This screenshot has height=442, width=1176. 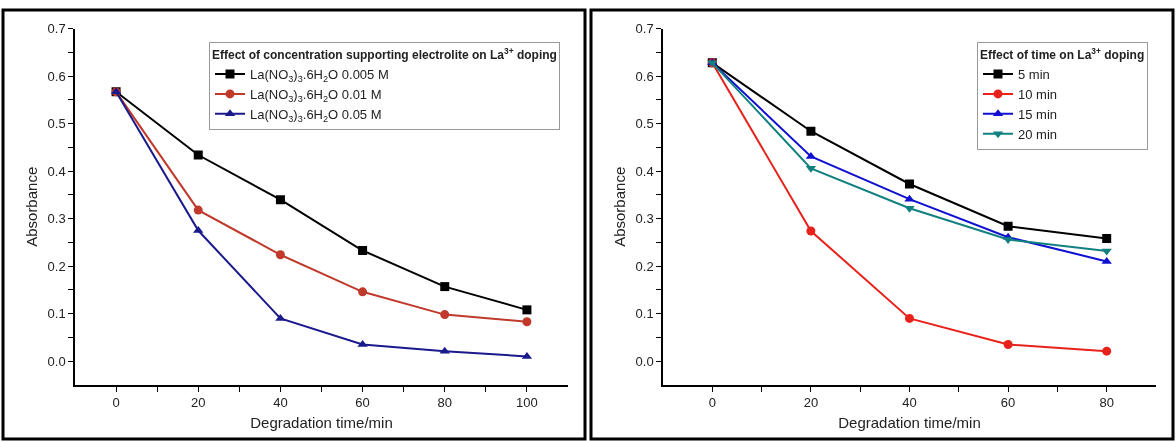 I want to click on legend-label: 20 min, so click(x=1038, y=134).